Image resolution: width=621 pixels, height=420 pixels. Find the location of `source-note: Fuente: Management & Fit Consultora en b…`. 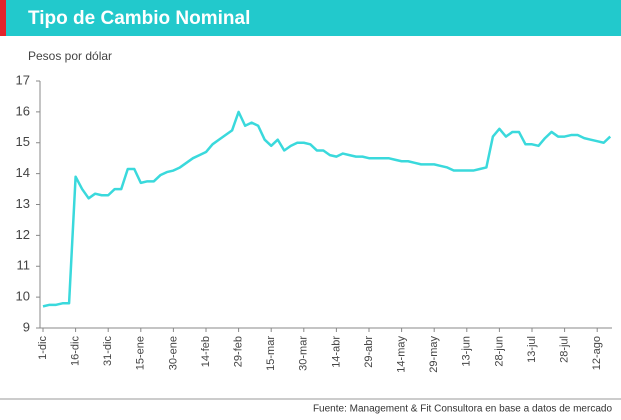

source-note: Fuente: Management & Fit Consultora en b… is located at coordinates (463, 409).